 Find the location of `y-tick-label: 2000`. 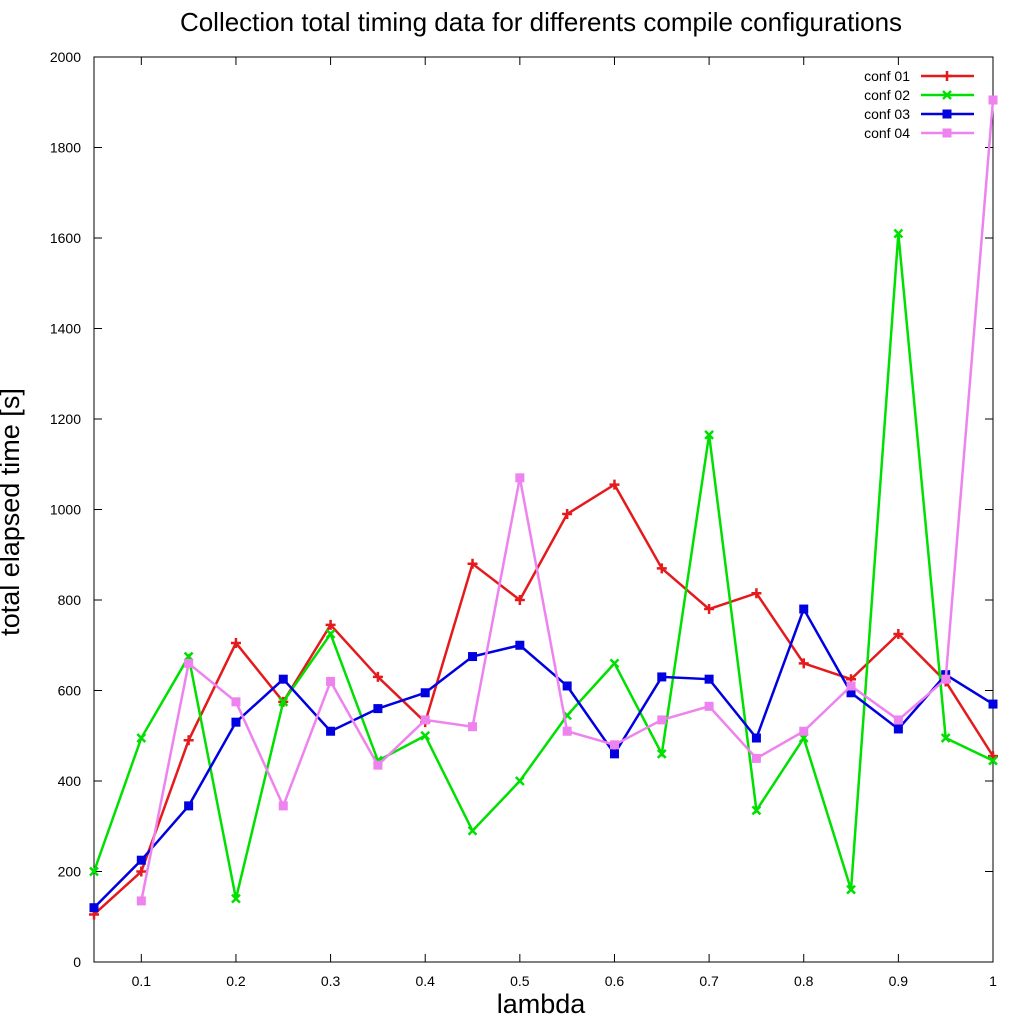

y-tick-label: 2000 is located at coordinates (65, 57).